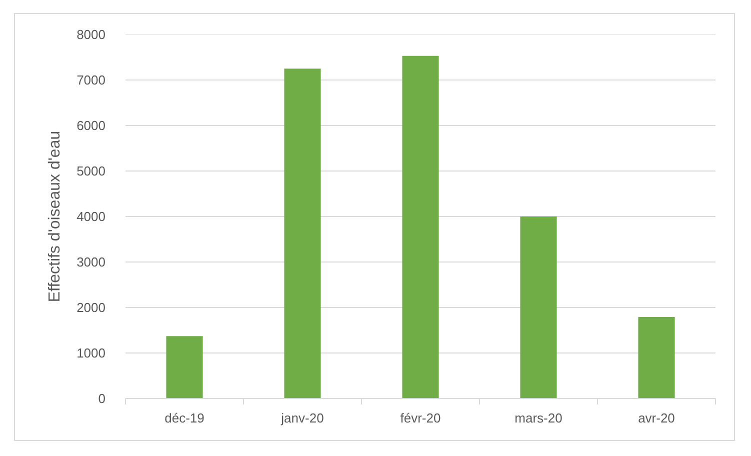  I want to click on y-tick-label: 2000, so click(91, 307).